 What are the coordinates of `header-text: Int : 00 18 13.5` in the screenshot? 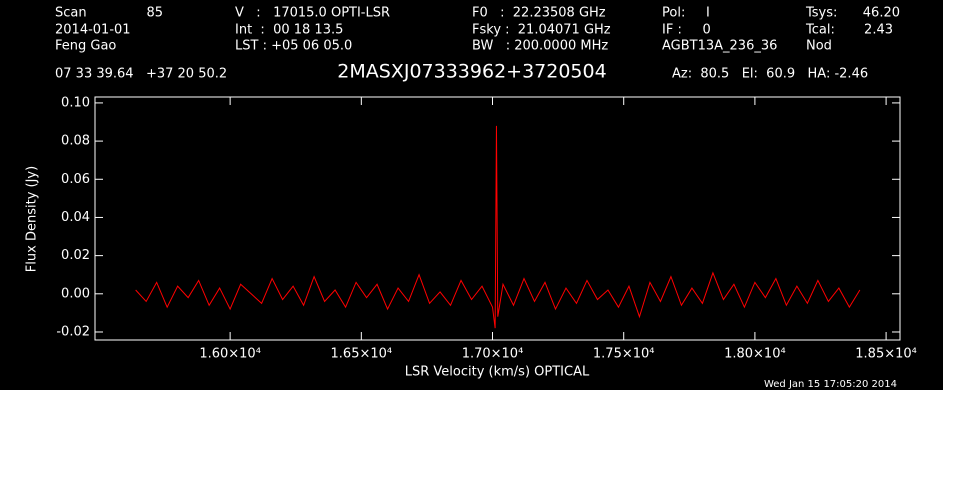 It's located at (289, 30).